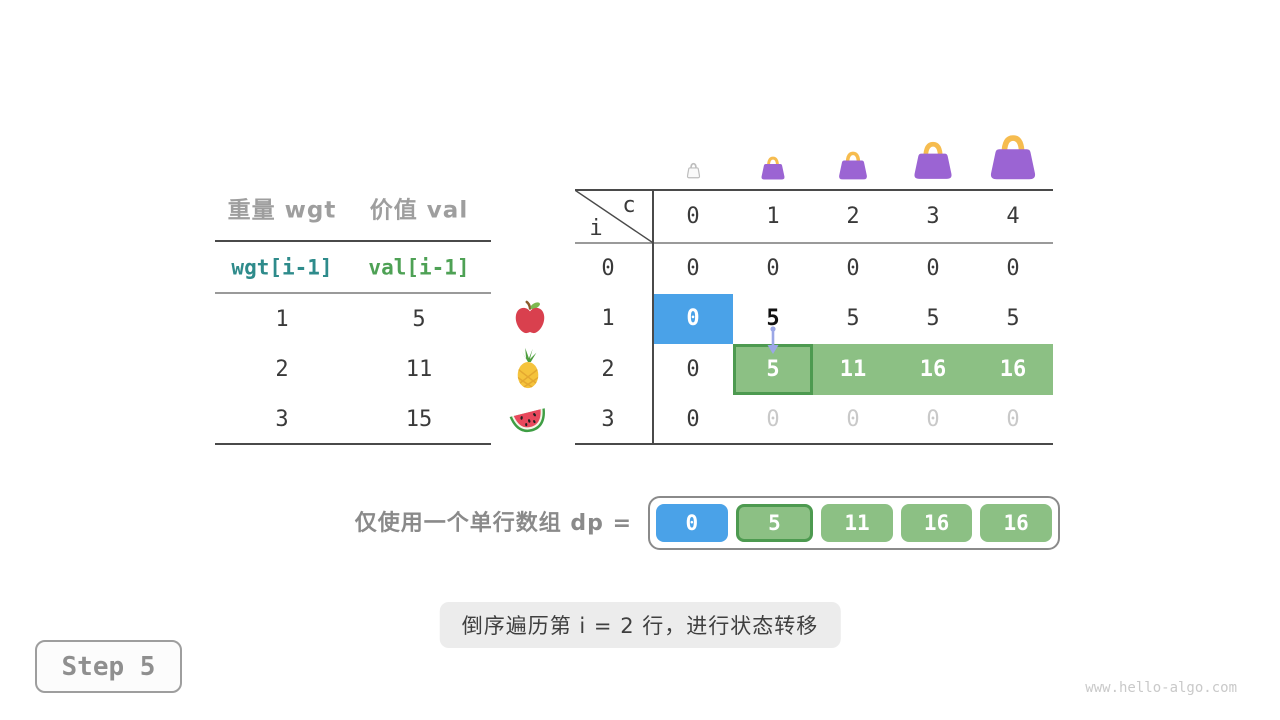 Image resolution: width=1280 pixels, height=720 pixels. Describe the element at coordinates (353, 293) in the screenshot. I see `items-table-rule-mid` at that location.